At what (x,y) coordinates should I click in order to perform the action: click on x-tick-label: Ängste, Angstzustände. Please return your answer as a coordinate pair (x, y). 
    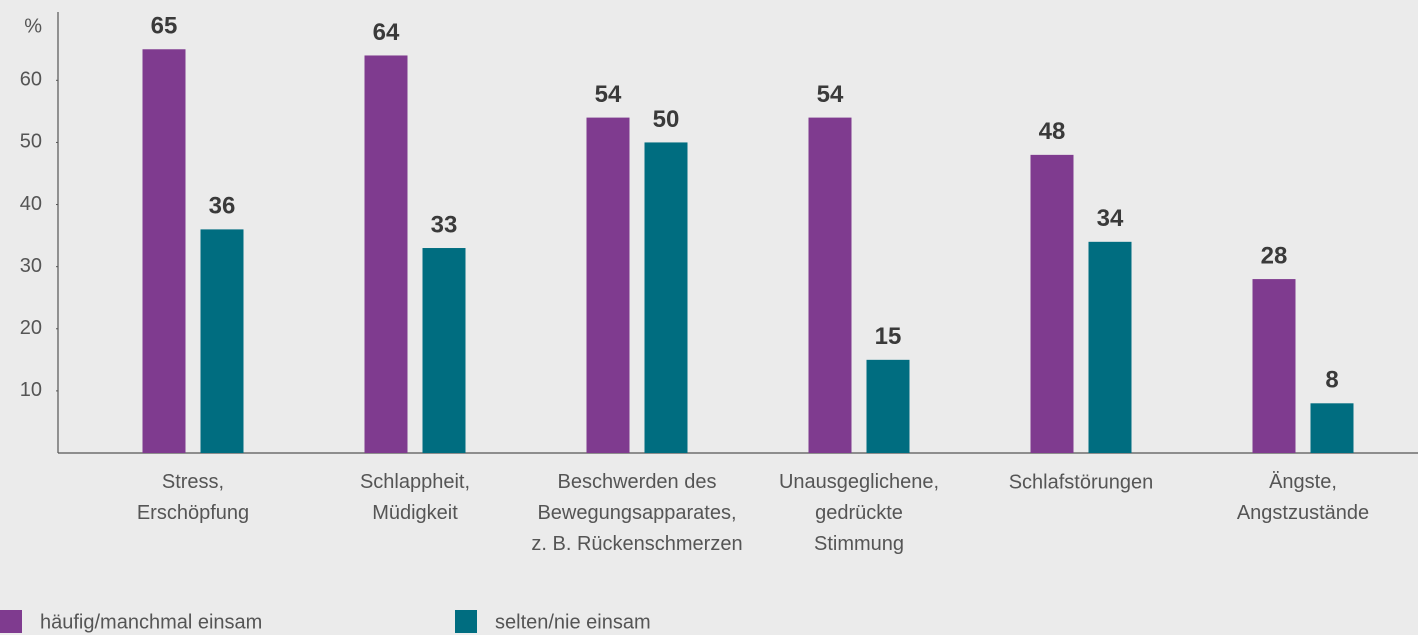
    Looking at the image, I should click on (1303, 497).